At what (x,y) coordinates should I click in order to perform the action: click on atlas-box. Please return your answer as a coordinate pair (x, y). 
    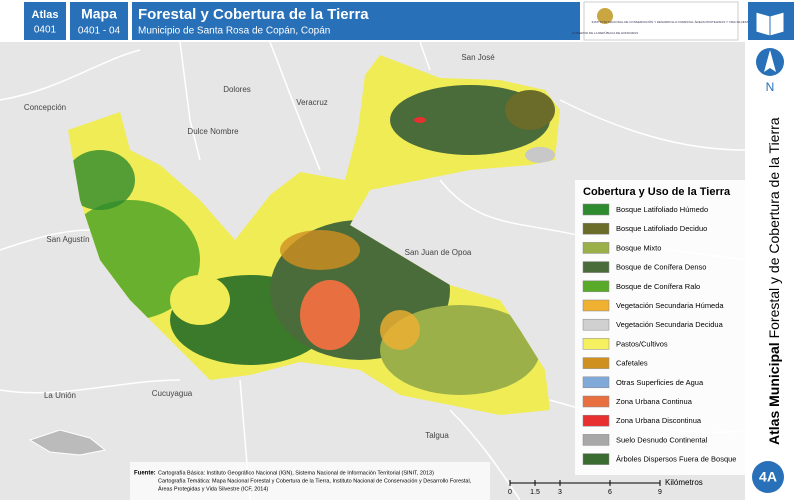
    Looking at the image, I should click on (45, 21).